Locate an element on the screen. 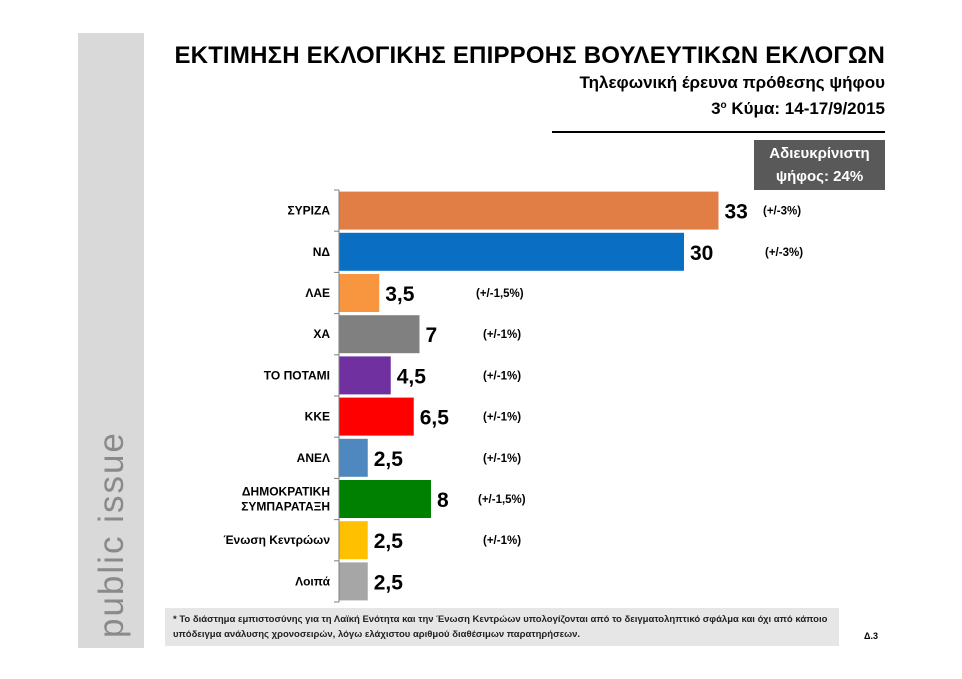 This screenshot has width=962, height=679. category-label-1: ΝΔ is located at coordinates (322, 252).